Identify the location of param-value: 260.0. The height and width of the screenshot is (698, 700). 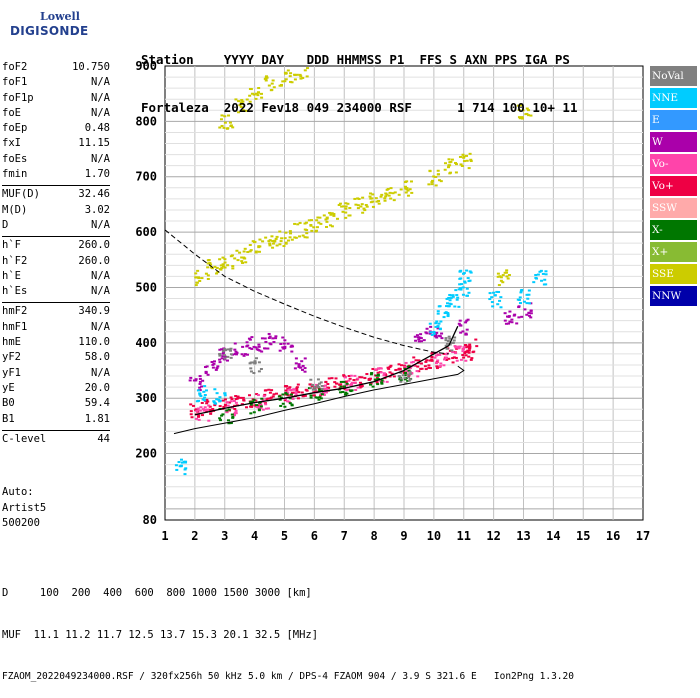
(94, 245).